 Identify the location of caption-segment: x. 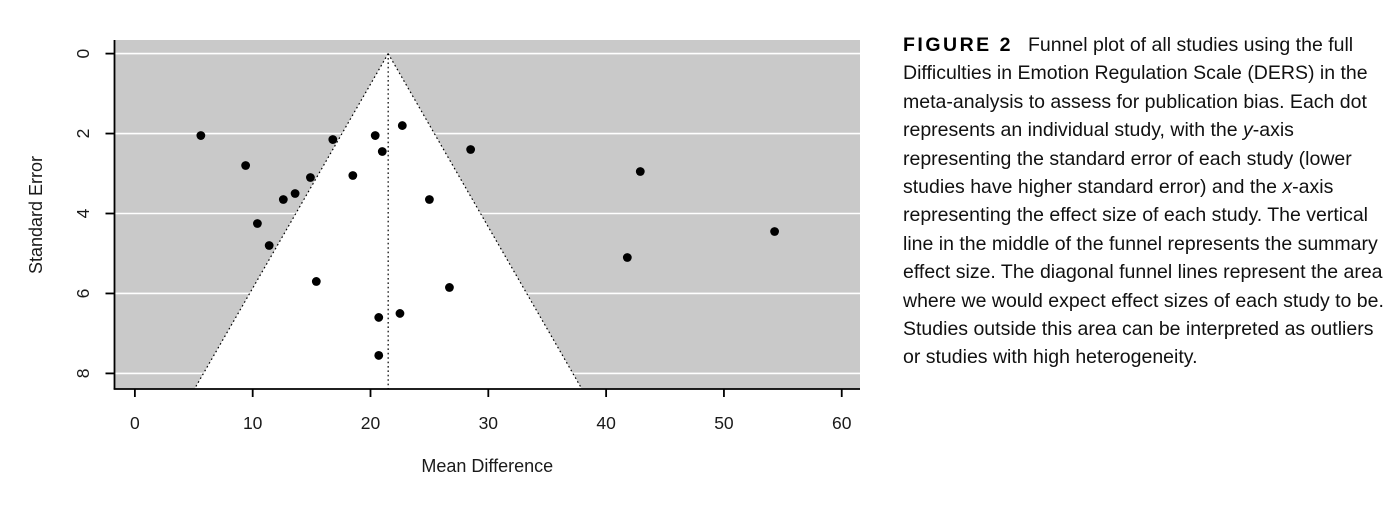
(1287, 187).